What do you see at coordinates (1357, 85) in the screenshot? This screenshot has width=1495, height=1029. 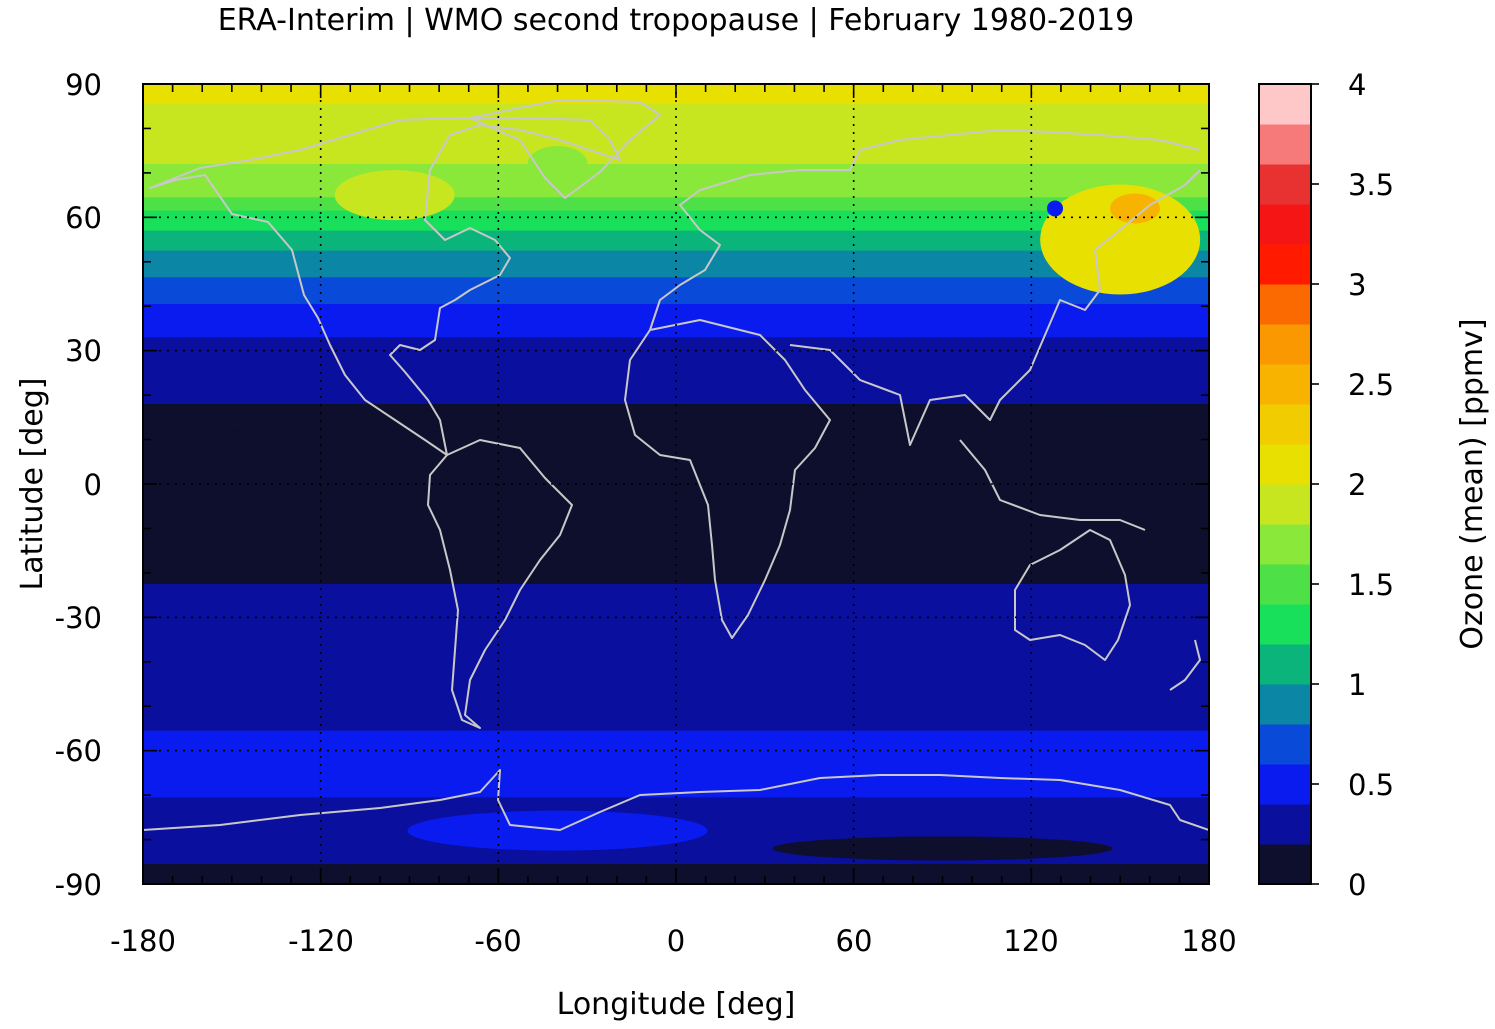 I see `colorbar-tick-label: 4` at bounding box center [1357, 85].